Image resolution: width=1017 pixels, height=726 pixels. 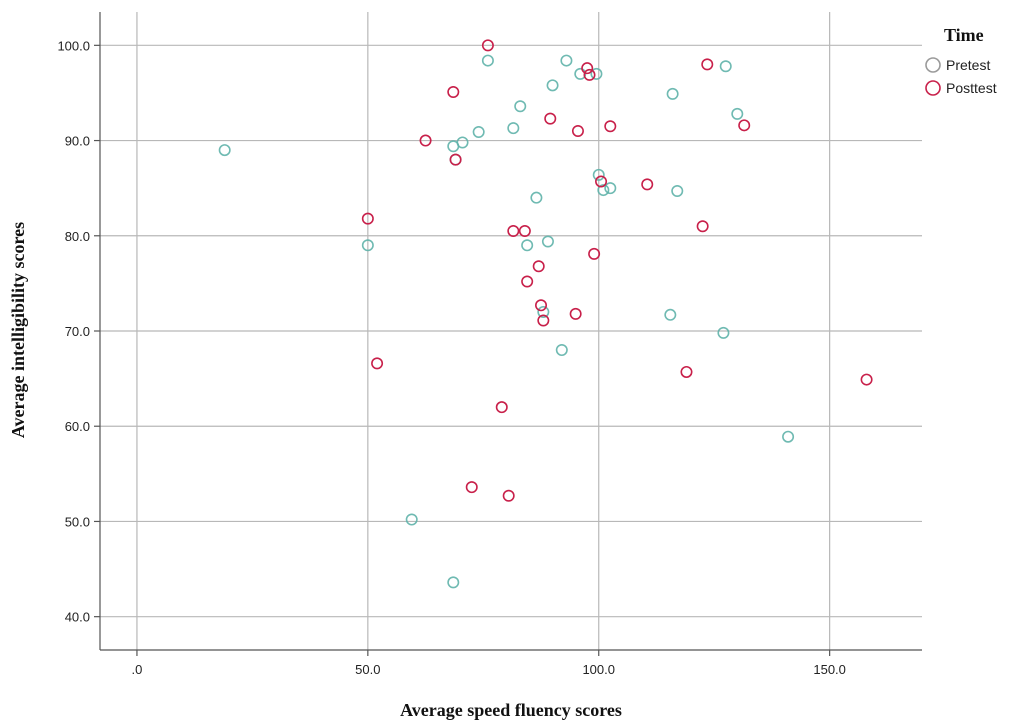 What do you see at coordinates (829, 669) in the screenshot?
I see `x-tick-label: 150.0` at bounding box center [829, 669].